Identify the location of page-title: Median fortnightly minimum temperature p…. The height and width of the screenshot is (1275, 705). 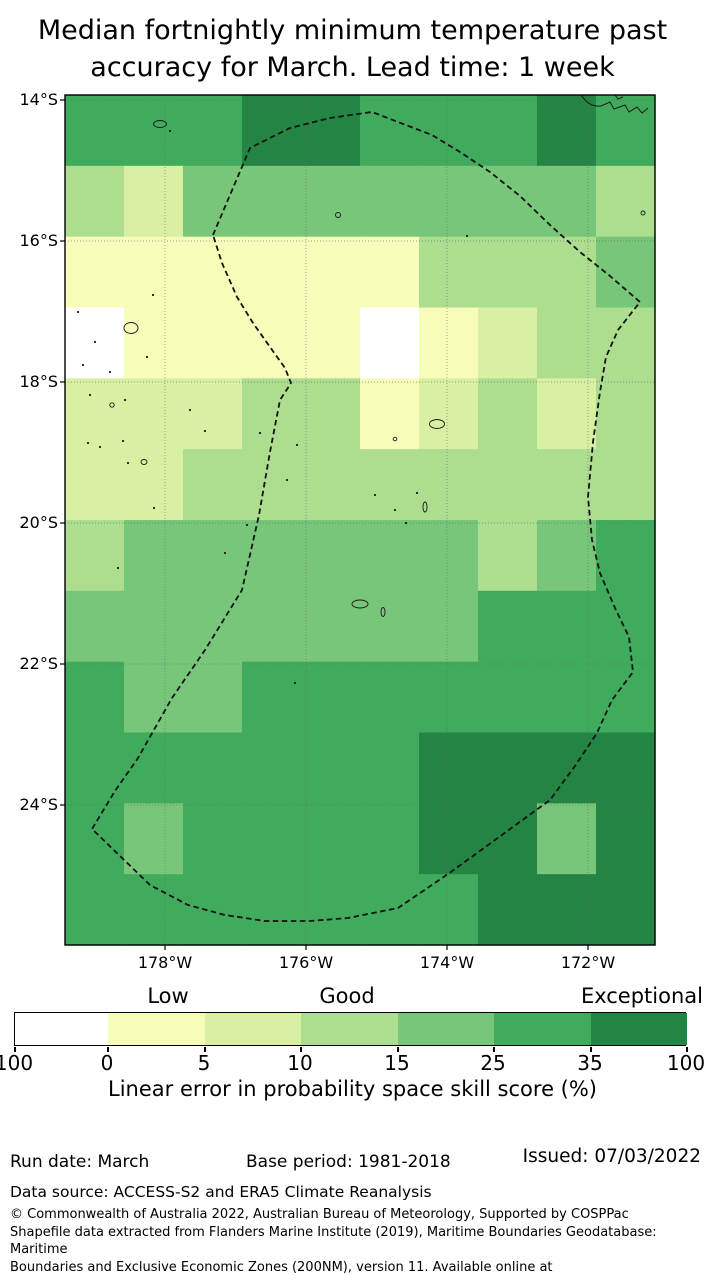
(352, 49).